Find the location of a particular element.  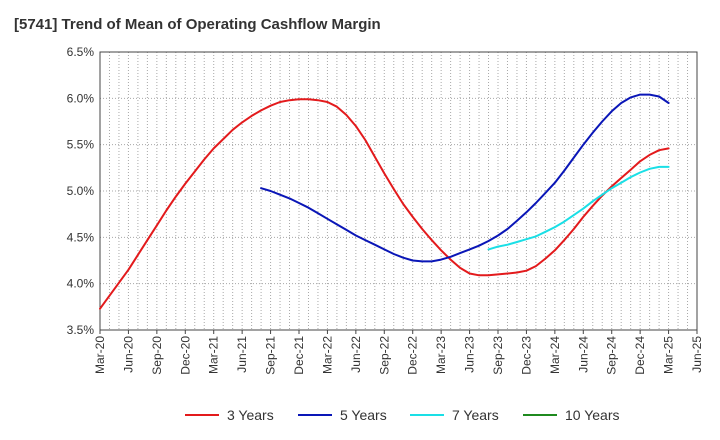

x-tick-label: Jun-25 is located at coordinates (697, 354).